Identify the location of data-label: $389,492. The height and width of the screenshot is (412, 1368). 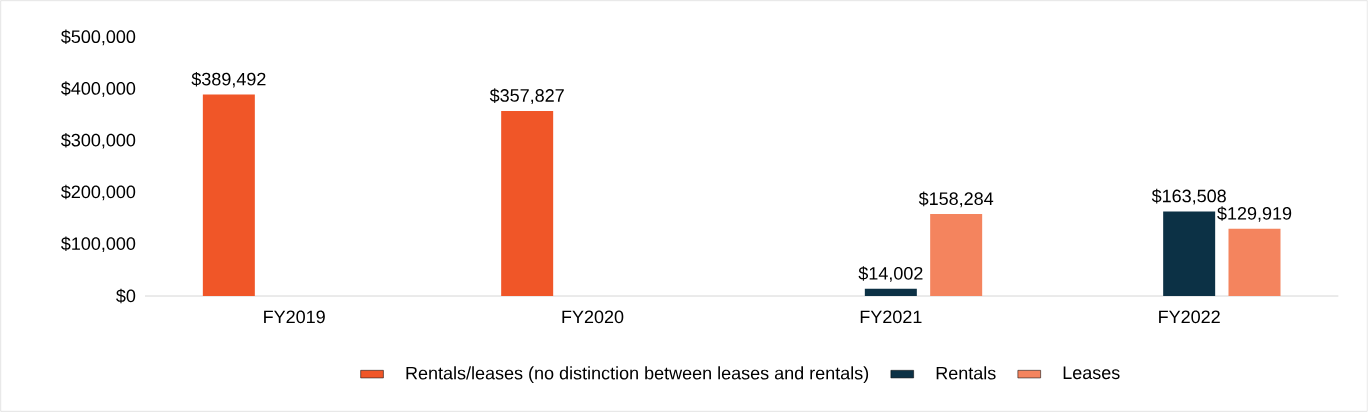
(228, 79).